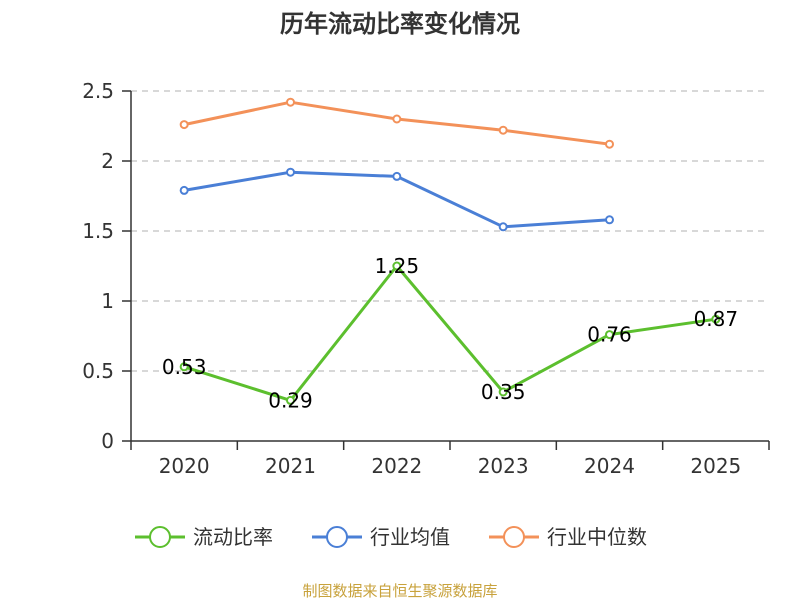 The width and height of the screenshot is (800, 600). I want to click on x-tick-label: 2020, so click(184, 466).